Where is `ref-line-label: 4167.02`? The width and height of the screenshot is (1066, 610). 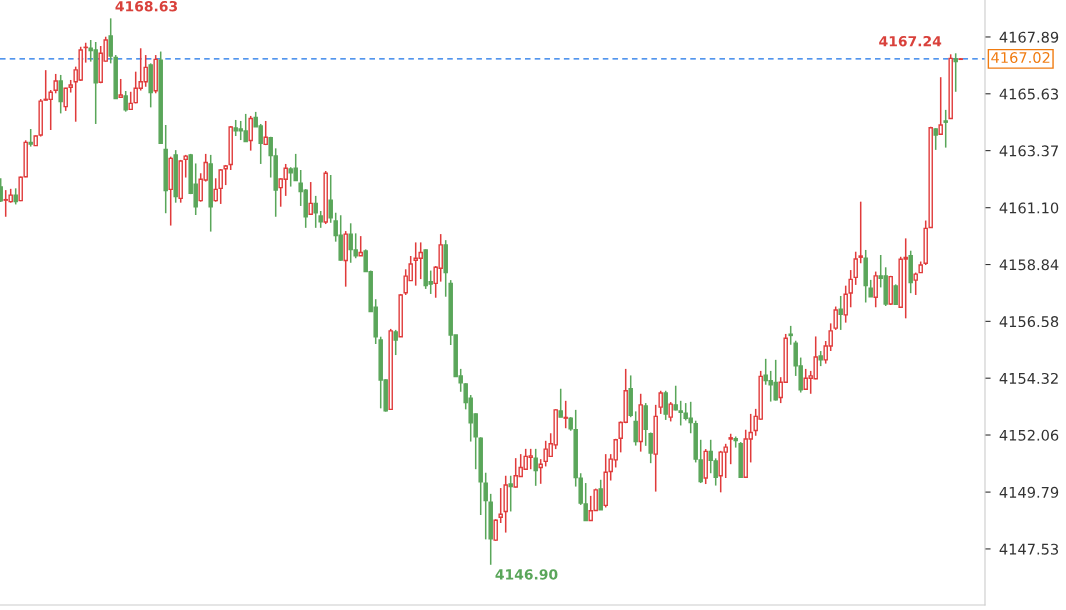
ref-line-label: 4167.02 is located at coordinates (1020, 58).